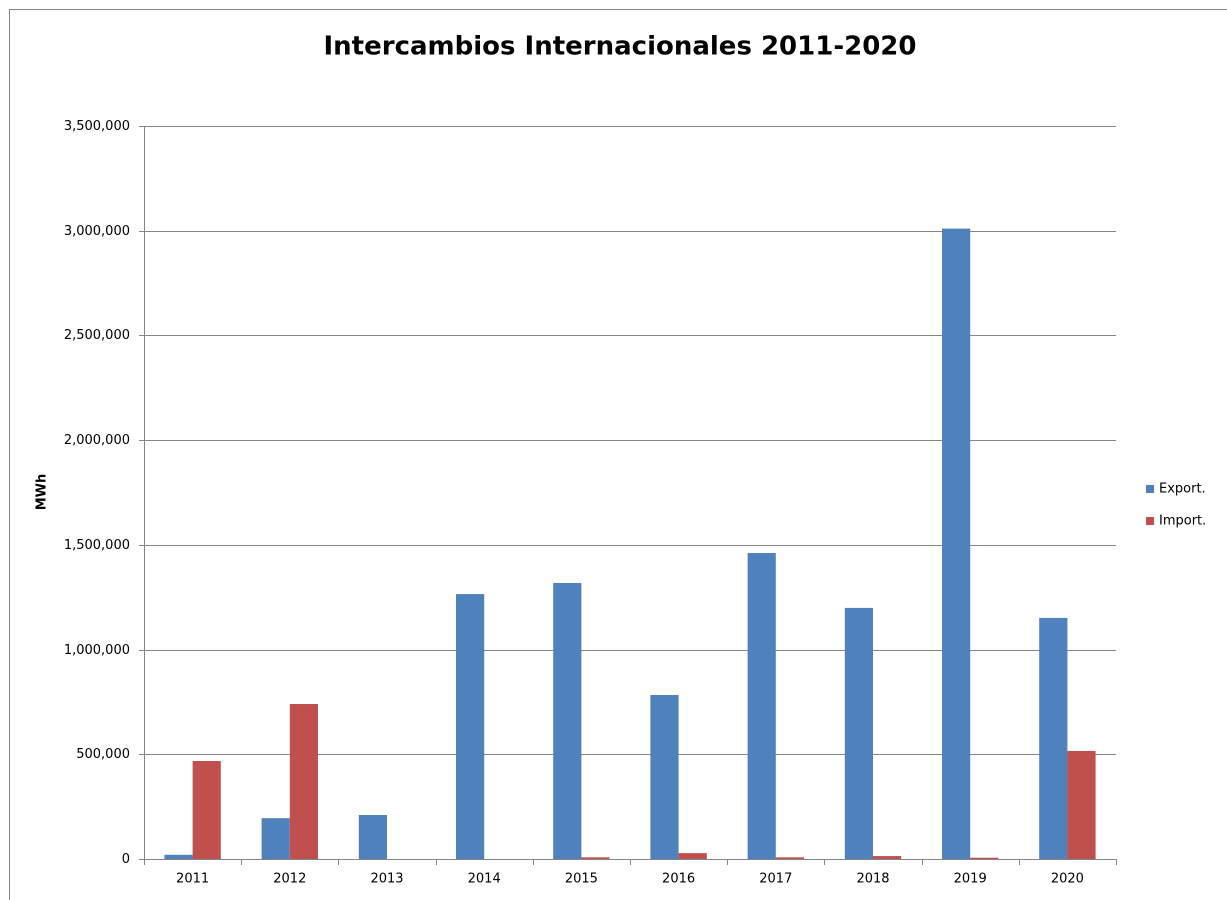 This screenshot has width=1227, height=900. Describe the element at coordinates (1182, 521) in the screenshot. I see `legend-label: Import.` at that location.